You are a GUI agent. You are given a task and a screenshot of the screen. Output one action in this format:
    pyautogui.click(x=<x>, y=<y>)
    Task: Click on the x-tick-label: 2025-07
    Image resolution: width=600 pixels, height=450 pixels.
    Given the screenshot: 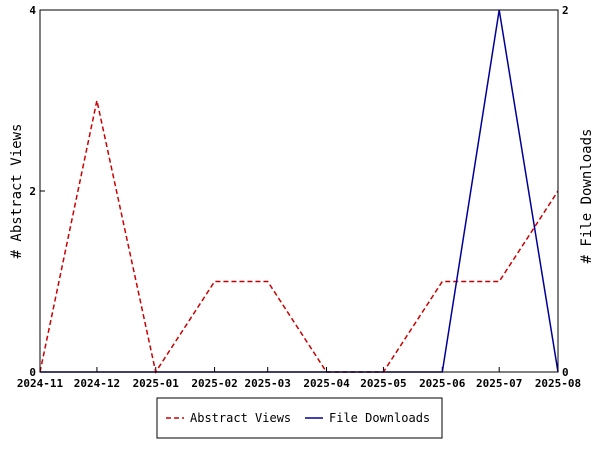 What is the action you would take?
    pyautogui.click(x=499, y=383)
    